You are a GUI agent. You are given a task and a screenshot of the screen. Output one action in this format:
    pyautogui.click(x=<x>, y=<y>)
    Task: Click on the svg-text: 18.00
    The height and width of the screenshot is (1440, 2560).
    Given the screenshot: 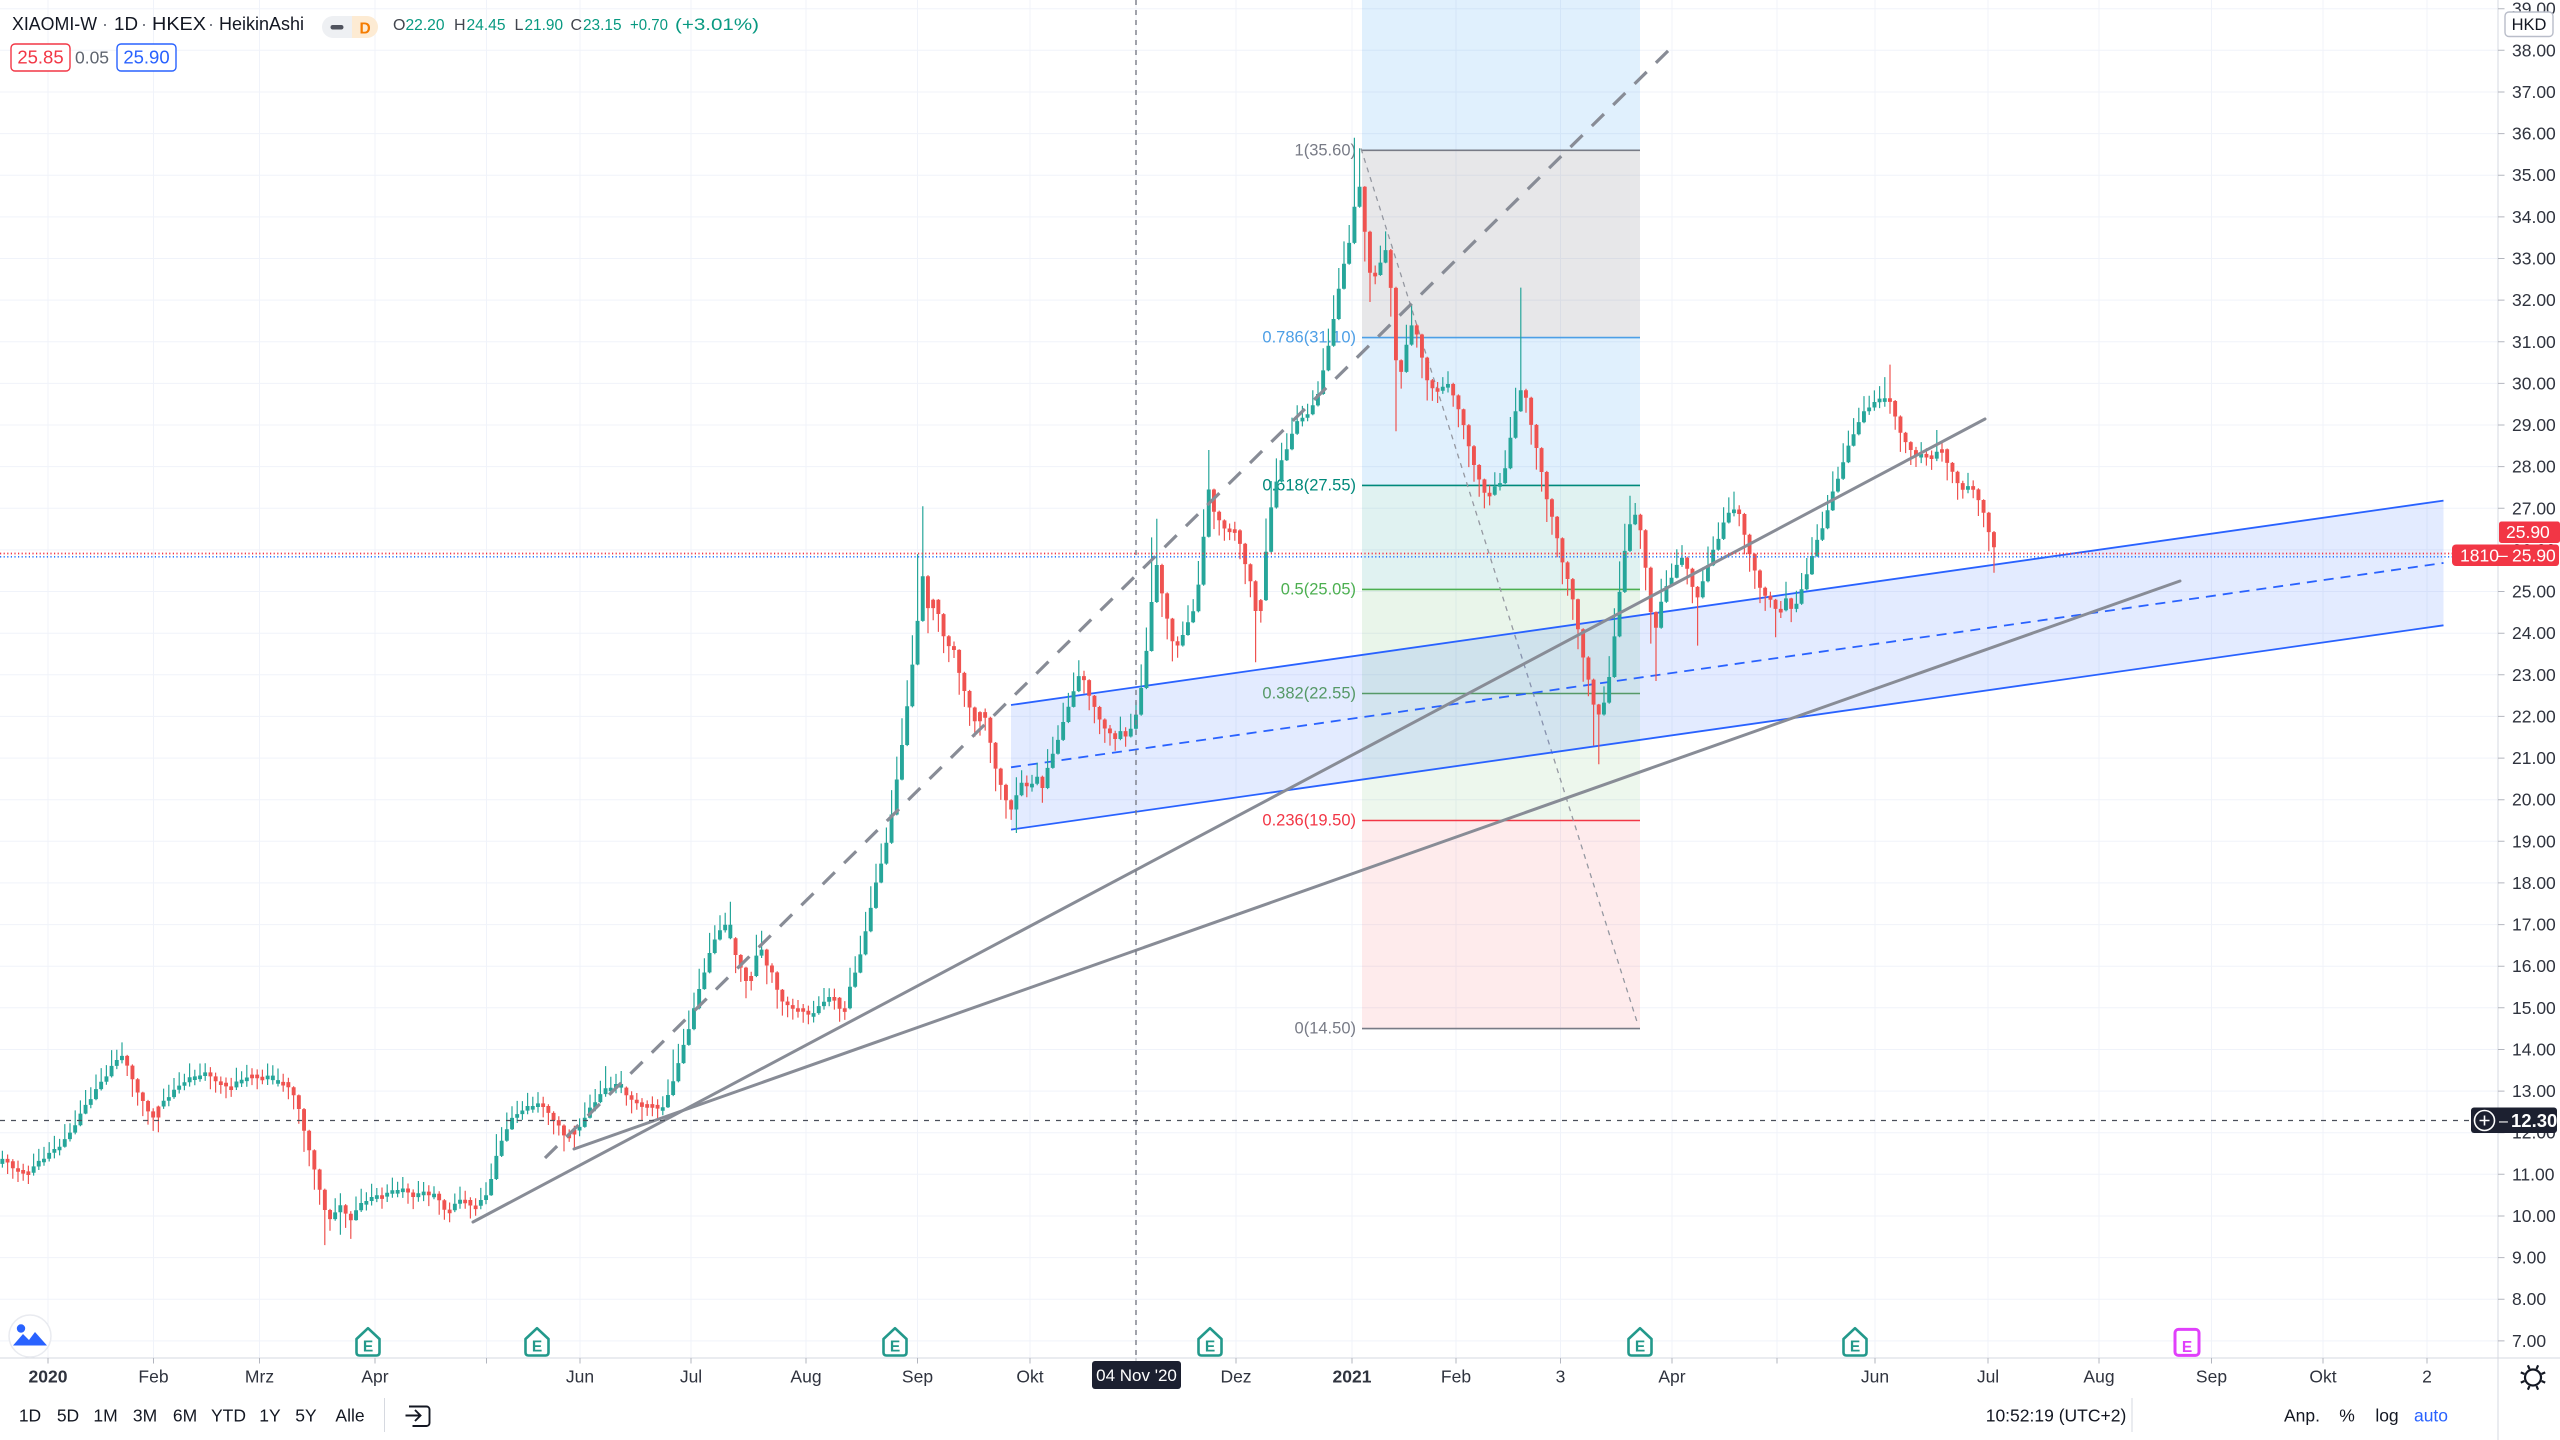 What is the action you would take?
    pyautogui.click(x=2534, y=883)
    